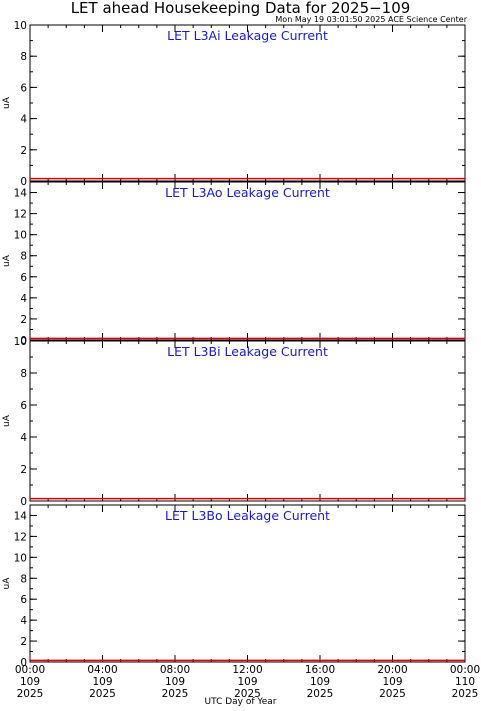  What do you see at coordinates (247, 35) in the screenshot?
I see `panel-title: LET L3Ai Leakage Current` at bounding box center [247, 35].